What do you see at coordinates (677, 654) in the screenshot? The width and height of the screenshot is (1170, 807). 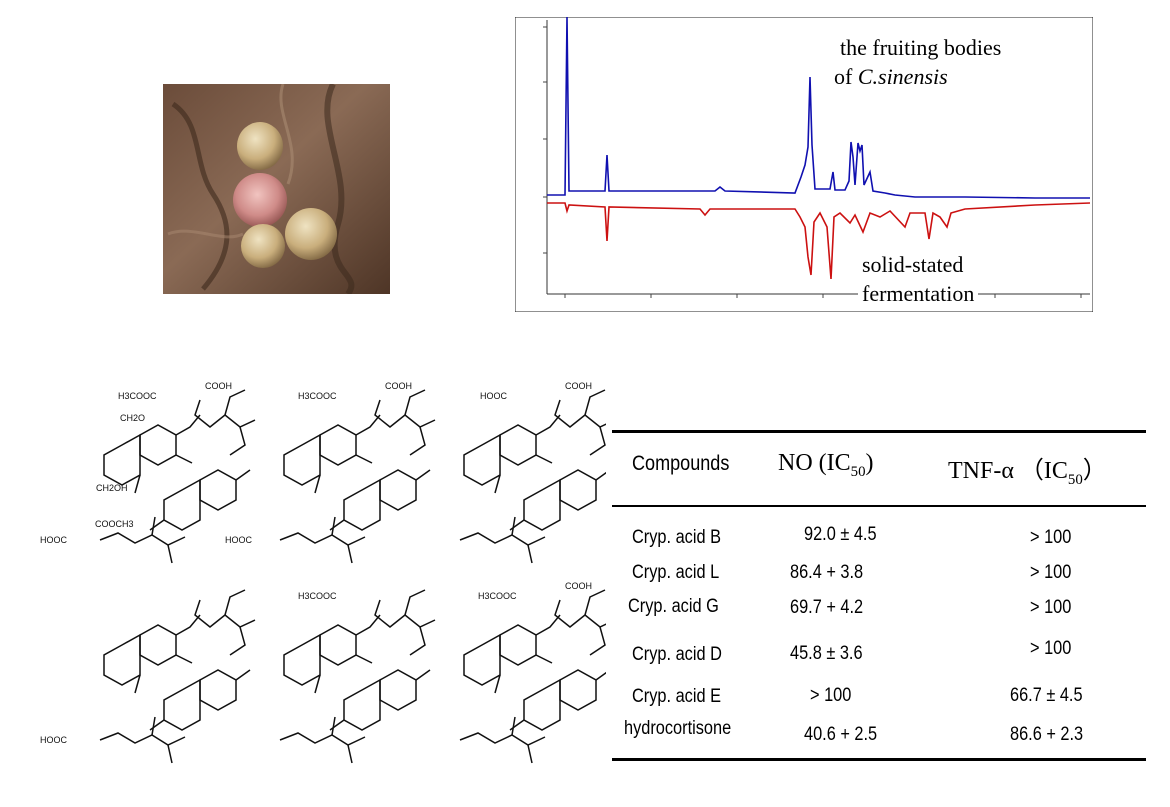 I see `row-compound: Cryp. acid D` at bounding box center [677, 654].